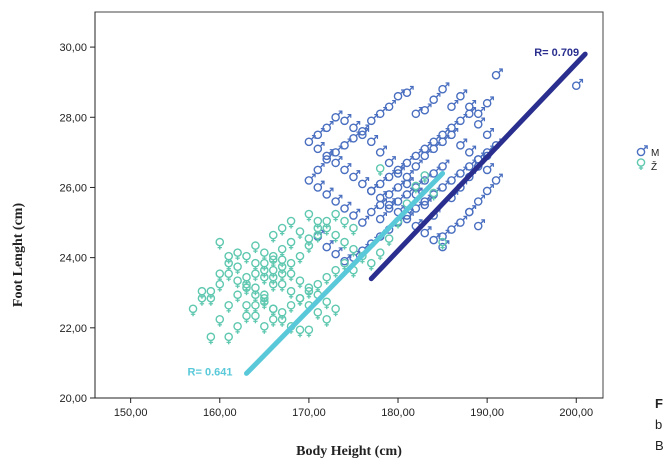 This screenshot has width=670, height=473. What do you see at coordinates (487, 413) in the screenshot?
I see `x-tick-label: 190,00` at bounding box center [487, 413].